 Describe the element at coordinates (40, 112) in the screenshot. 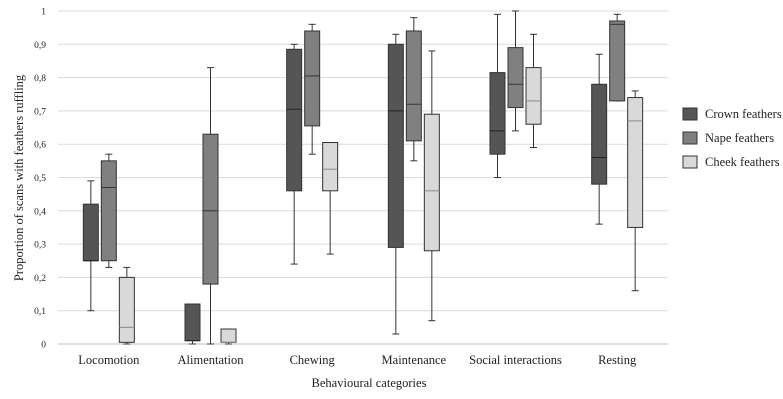

I see `y-tick-label: 0,7` at that location.